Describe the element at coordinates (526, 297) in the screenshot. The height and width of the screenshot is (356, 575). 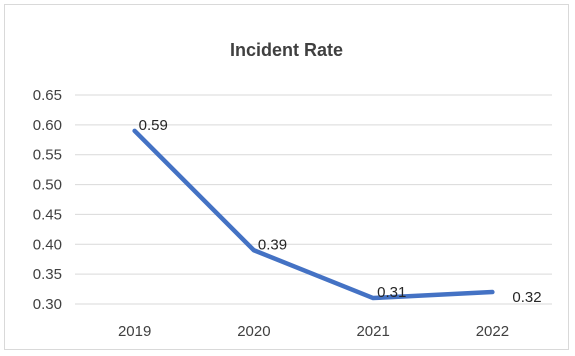
I see `data-label: 0.32` at that location.